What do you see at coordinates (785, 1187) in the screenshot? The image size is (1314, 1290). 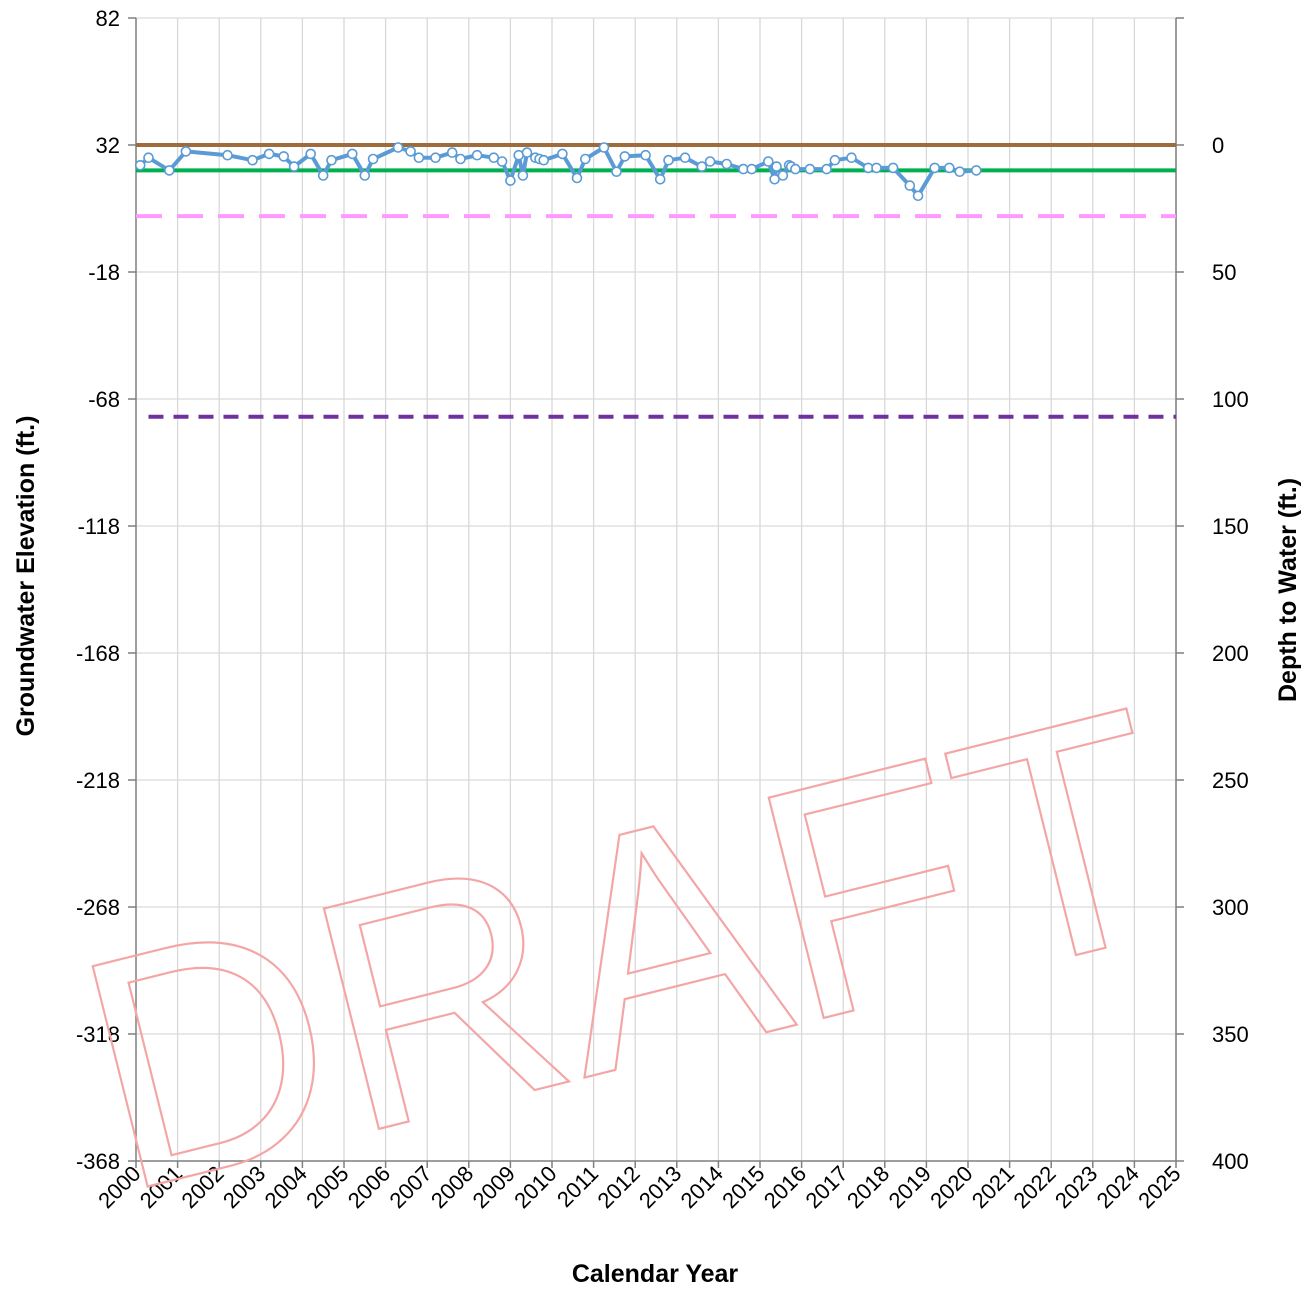 I see `x-tick-label: 2016` at bounding box center [785, 1187].